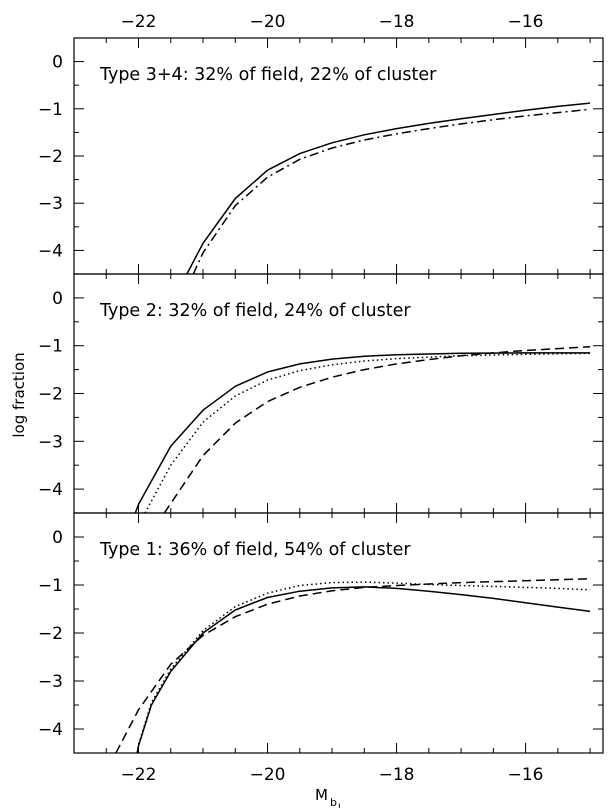 The height and width of the screenshot is (808, 609). I want to click on series-line-dotted, so click(367, 432).